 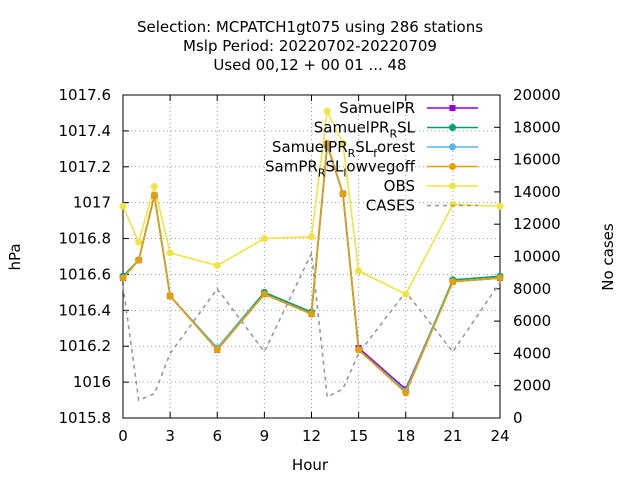 I want to click on x-tick-label: 0, so click(x=123, y=436).